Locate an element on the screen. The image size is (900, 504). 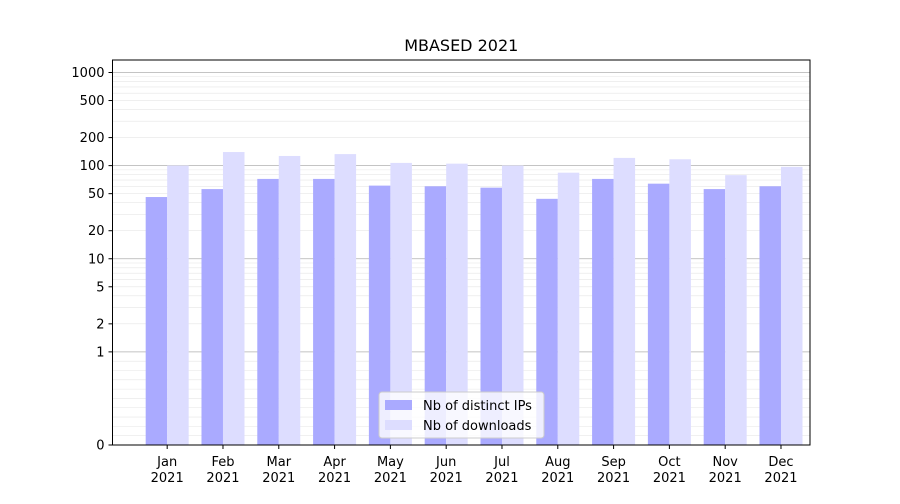
y-tick-label: 50 is located at coordinates (96, 194).